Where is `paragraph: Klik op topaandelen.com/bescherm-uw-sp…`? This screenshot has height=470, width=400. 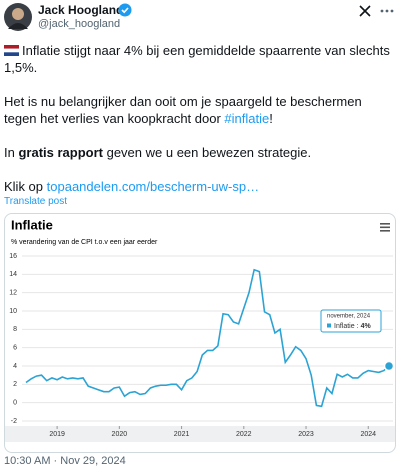 paragraph: Klik op topaandelen.com/bescherm-uw-sp… is located at coordinates (198, 186).